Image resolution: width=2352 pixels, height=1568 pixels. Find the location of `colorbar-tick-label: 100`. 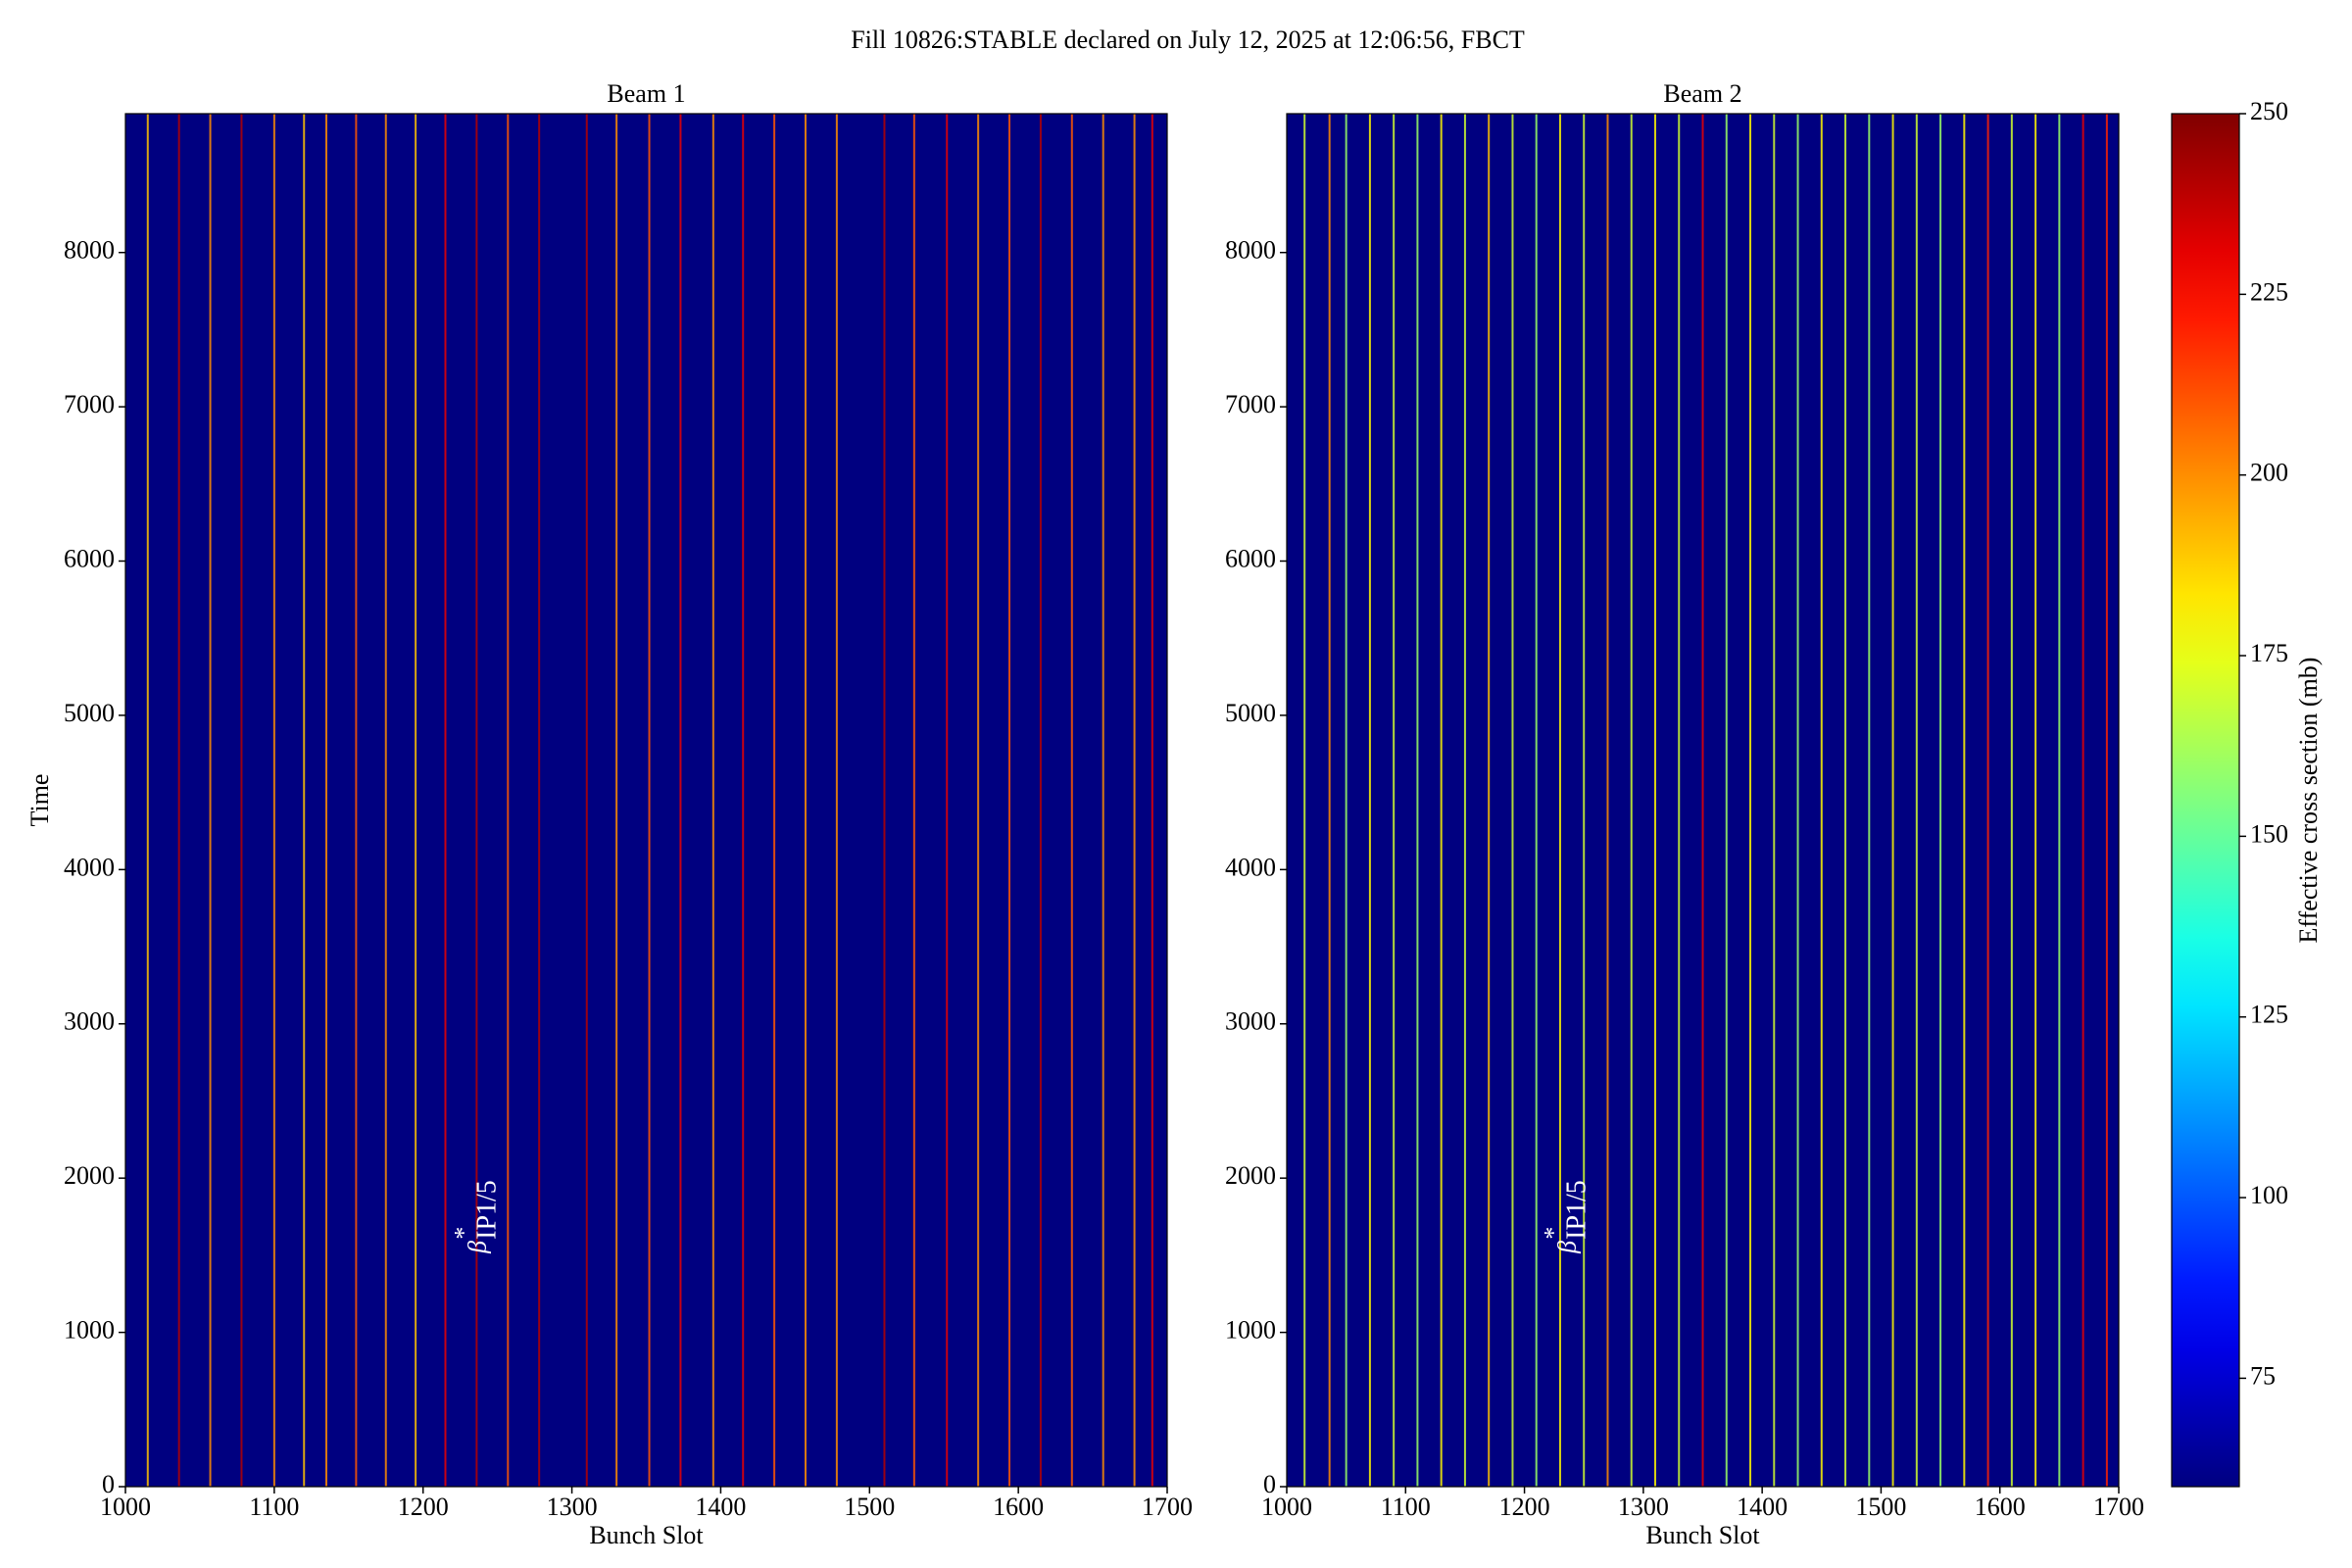

colorbar-tick-label: 100 is located at coordinates (2269, 1195).